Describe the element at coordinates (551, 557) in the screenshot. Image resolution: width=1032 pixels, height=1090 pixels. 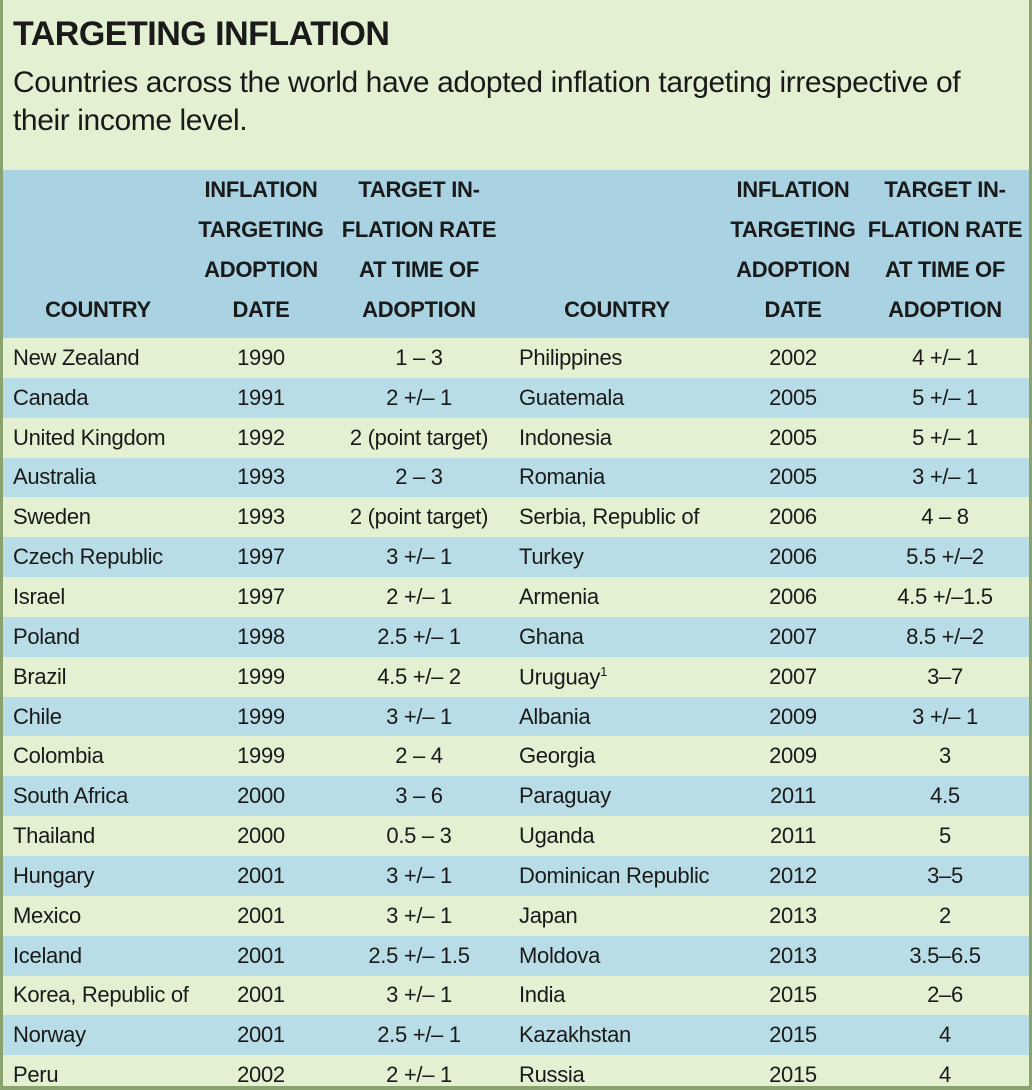
I see `country-cell: Turkey` at that location.